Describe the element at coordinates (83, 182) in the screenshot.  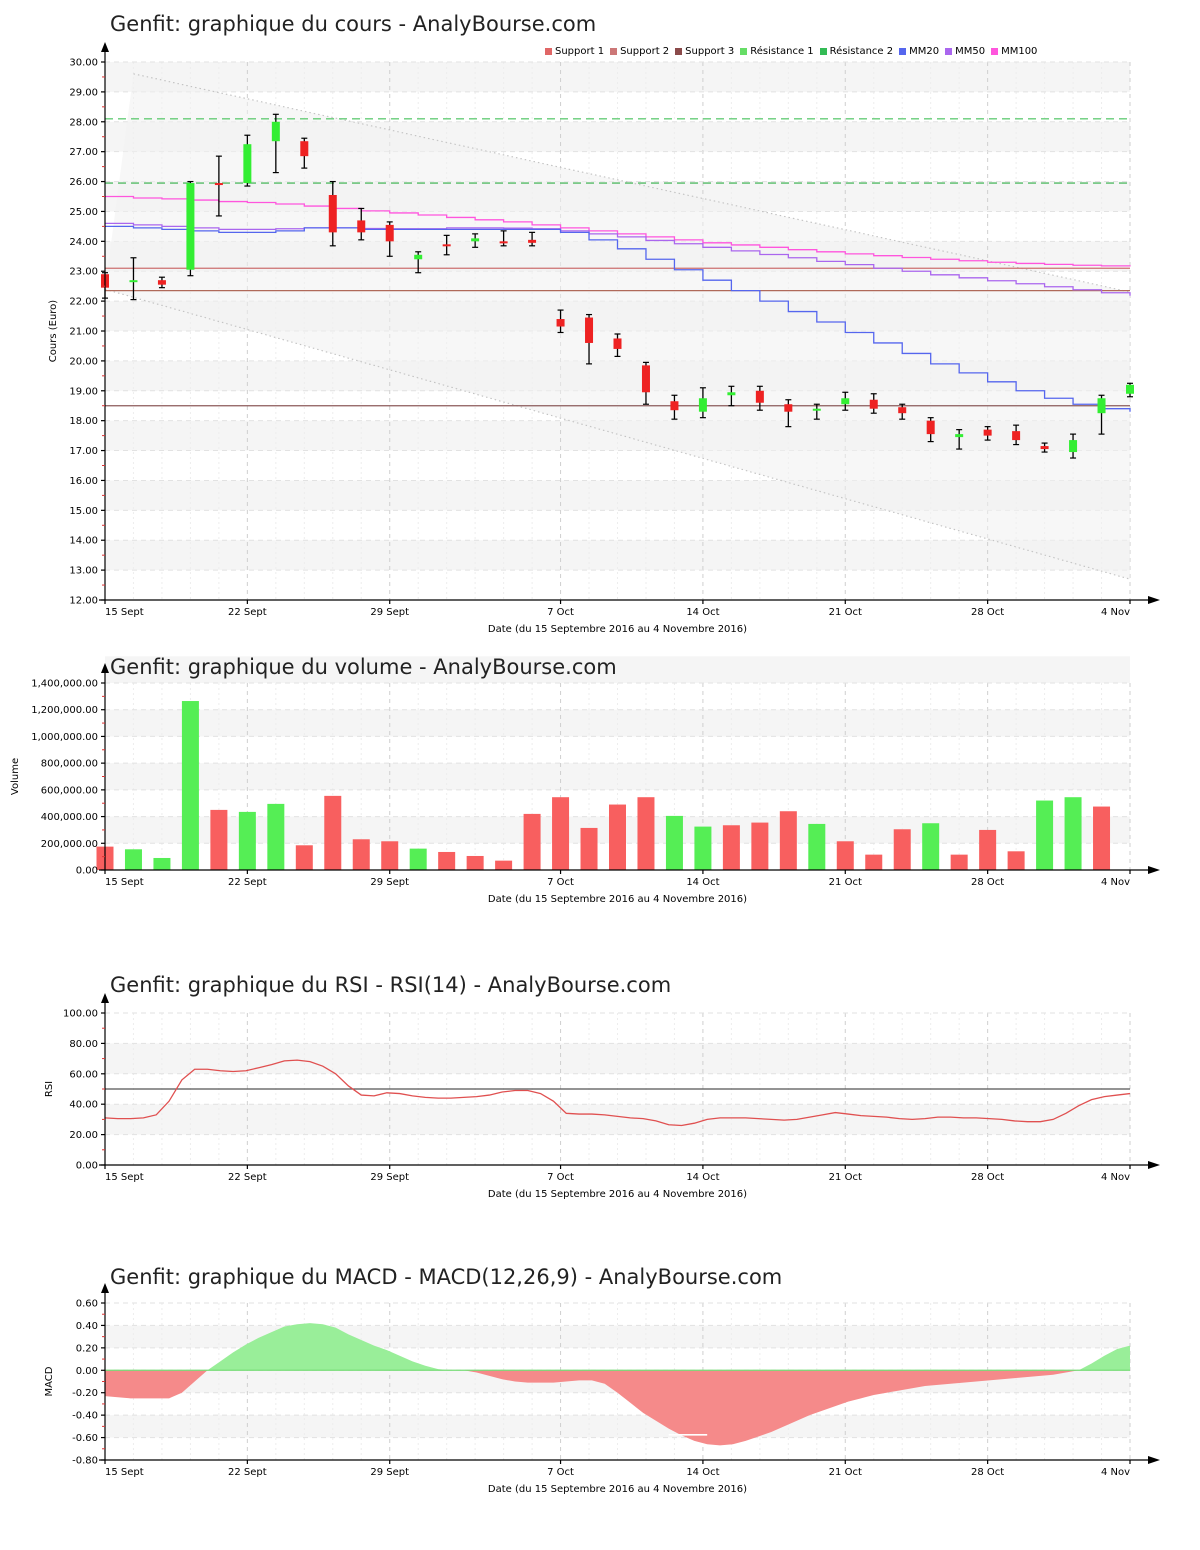
I see `svg-text: 26.00` at that location.